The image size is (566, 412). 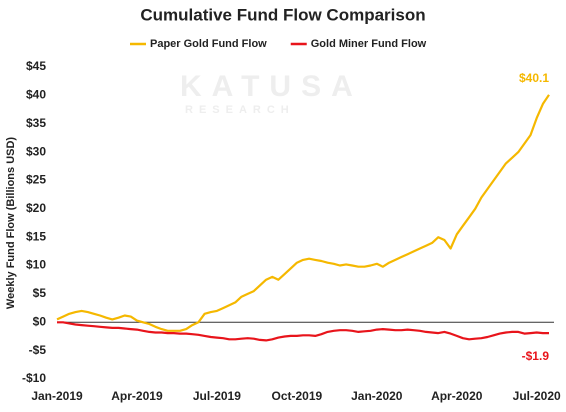 I want to click on y-tick-label: $25, so click(x=36, y=180).